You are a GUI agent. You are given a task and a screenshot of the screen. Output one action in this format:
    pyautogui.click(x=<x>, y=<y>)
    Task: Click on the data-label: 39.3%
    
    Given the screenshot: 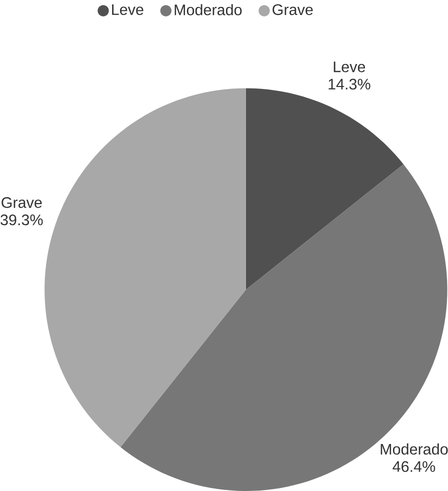 What is the action you would take?
    pyautogui.click(x=21, y=220)
    